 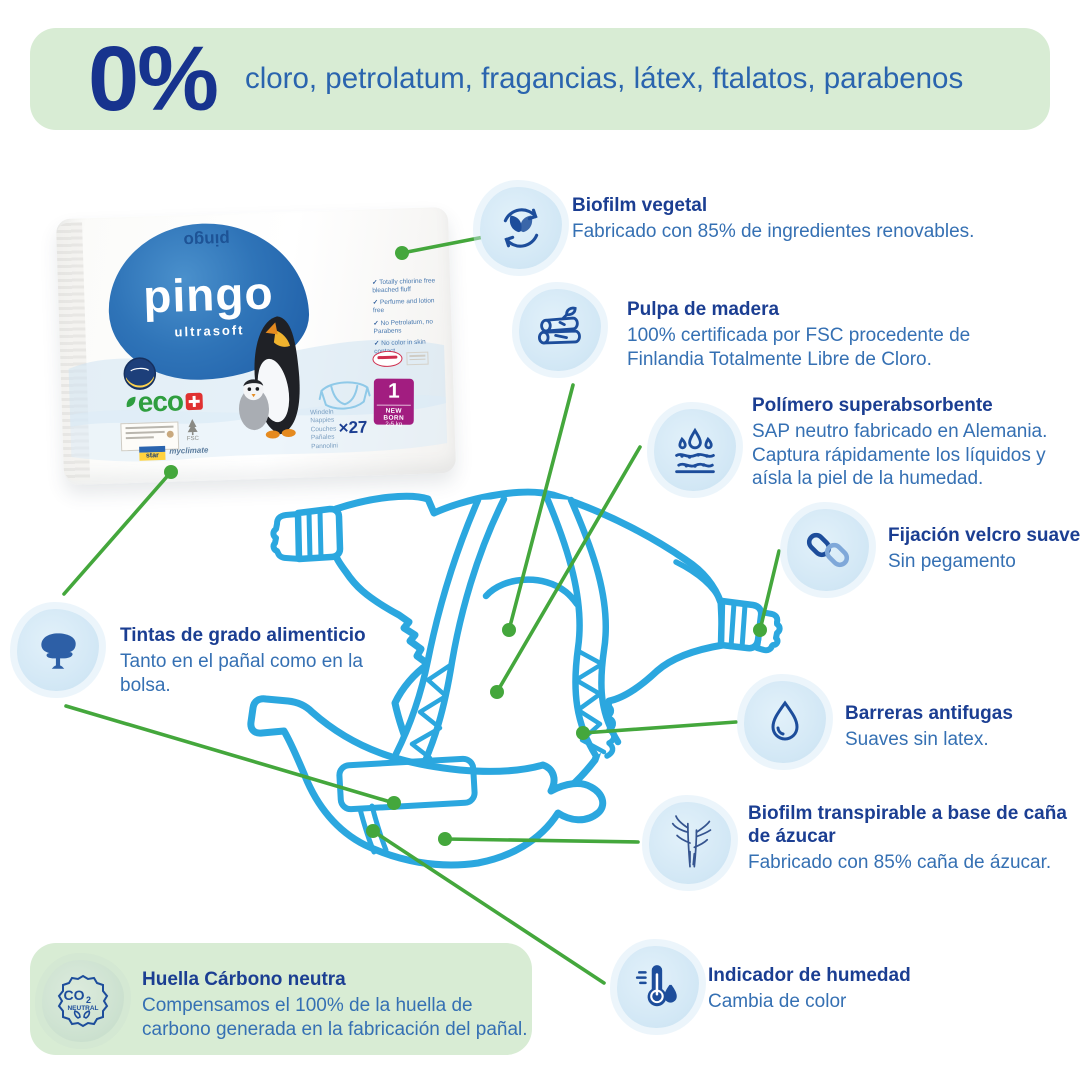 I want to click on leaf-icon, so click(x=131, y=402).